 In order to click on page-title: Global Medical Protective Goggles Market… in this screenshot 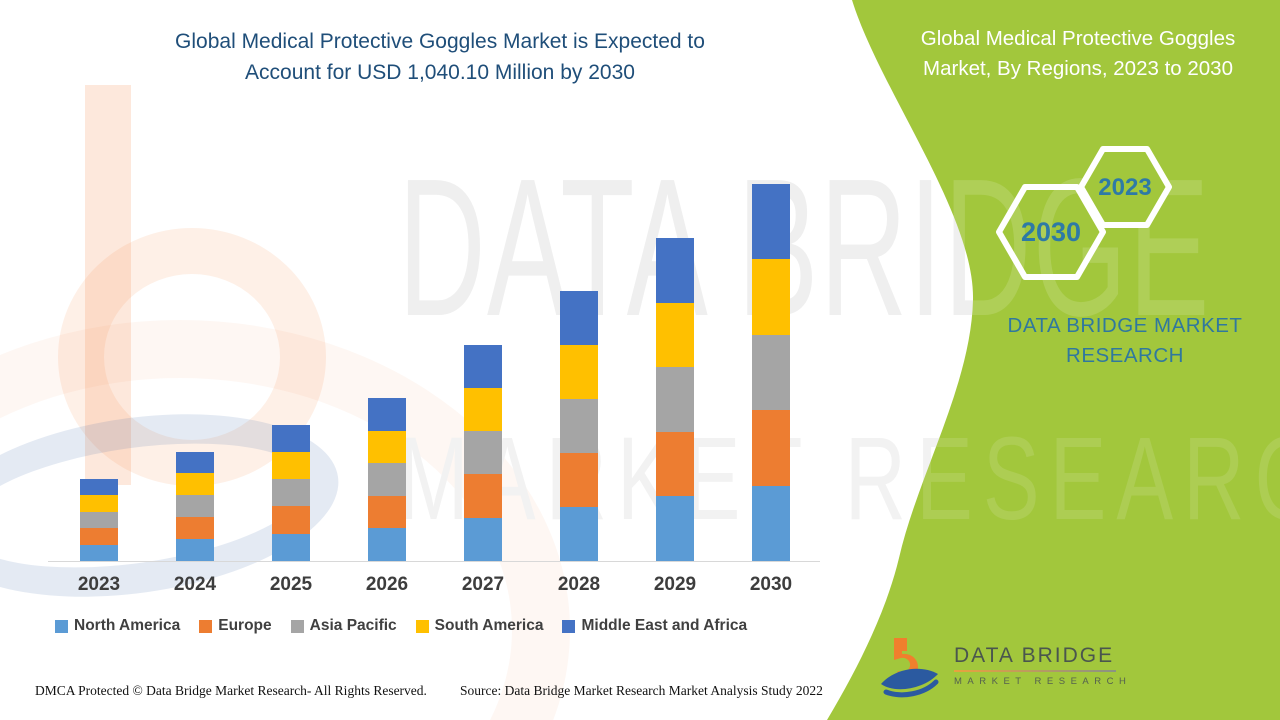, I will do `click(440, 57)`.